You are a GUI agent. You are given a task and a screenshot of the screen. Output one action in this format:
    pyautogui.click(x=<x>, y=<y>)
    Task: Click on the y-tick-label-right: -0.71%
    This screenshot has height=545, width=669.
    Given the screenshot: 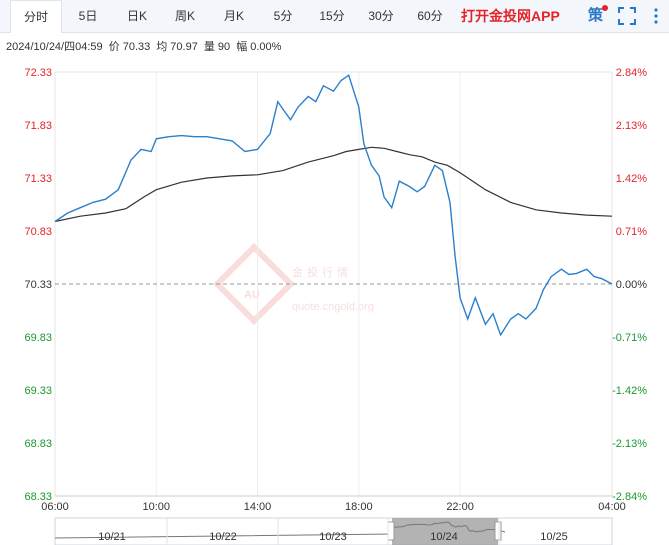 What is the action you would take?
    pyautogui.click(x=629, y=338)
    